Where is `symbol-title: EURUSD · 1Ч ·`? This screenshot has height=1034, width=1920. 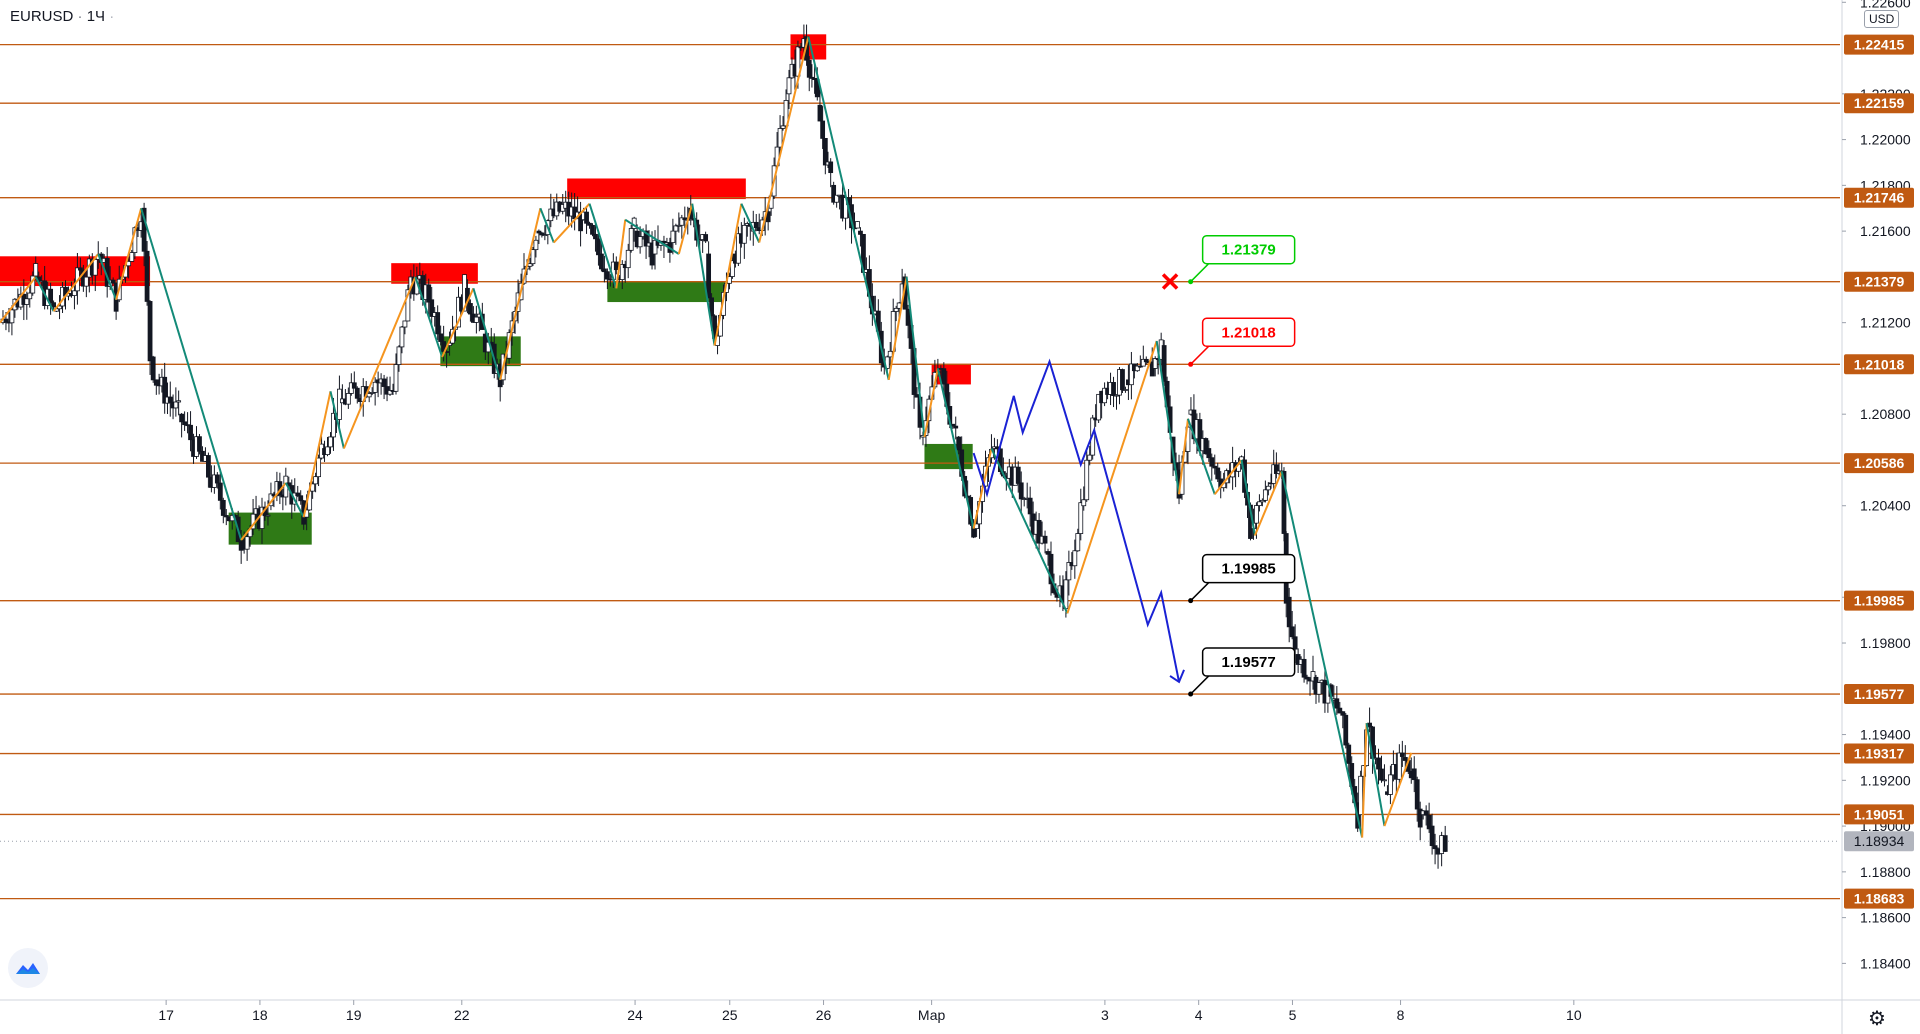
symbol-title: EURUSD · 1Ч · is located at coordinates (62, 16).